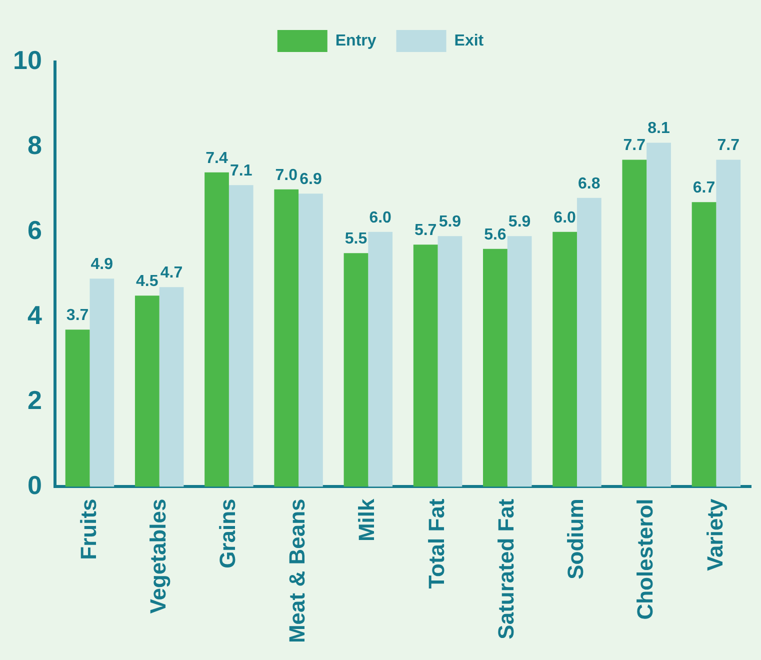  Describe the element at coordinates (157, 556) in the screenshot. I see `x-tick-label: Vegetables` at that location.